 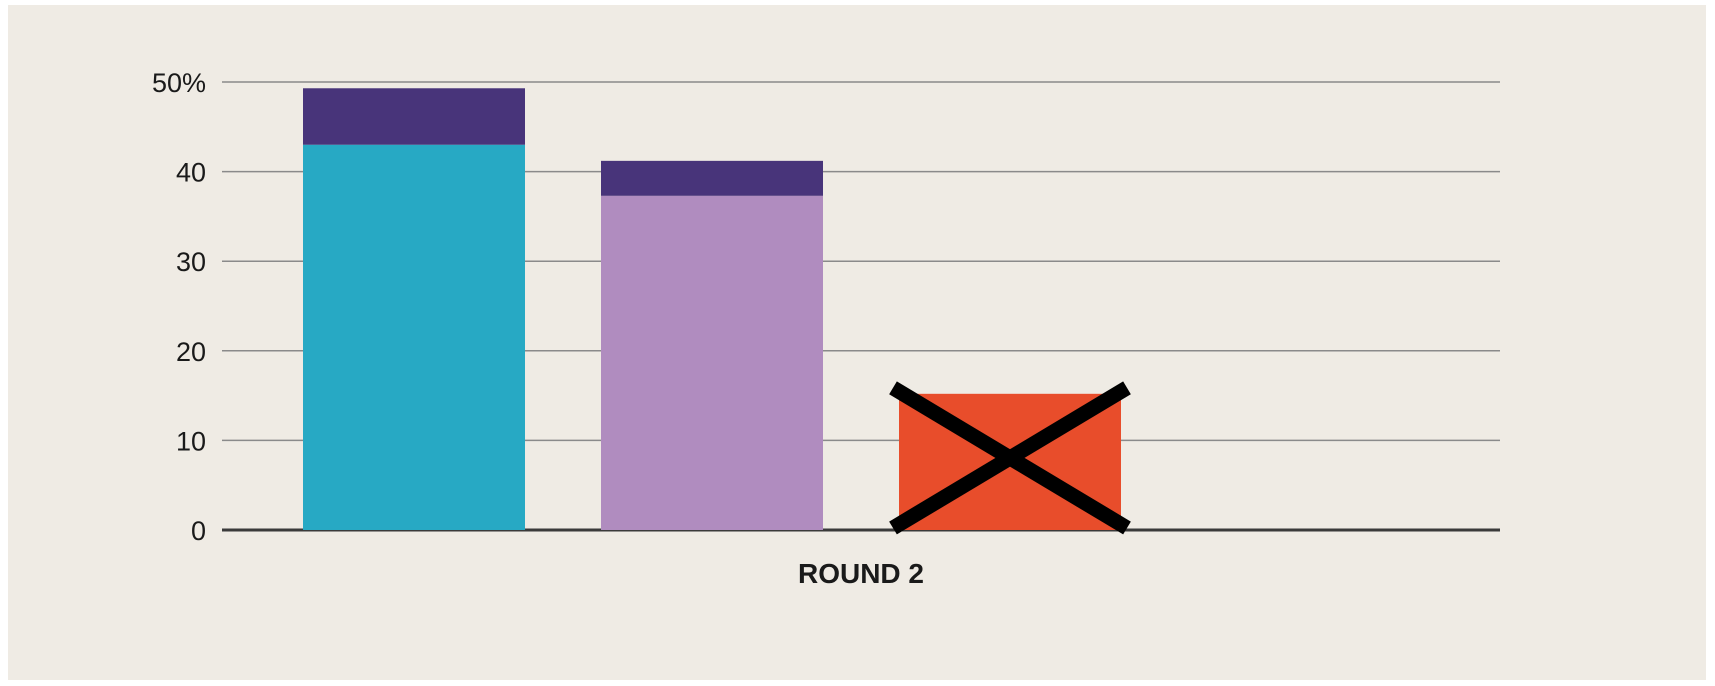 I want to click on eliminated-cross-stroke, so click(x=1010, y=458).